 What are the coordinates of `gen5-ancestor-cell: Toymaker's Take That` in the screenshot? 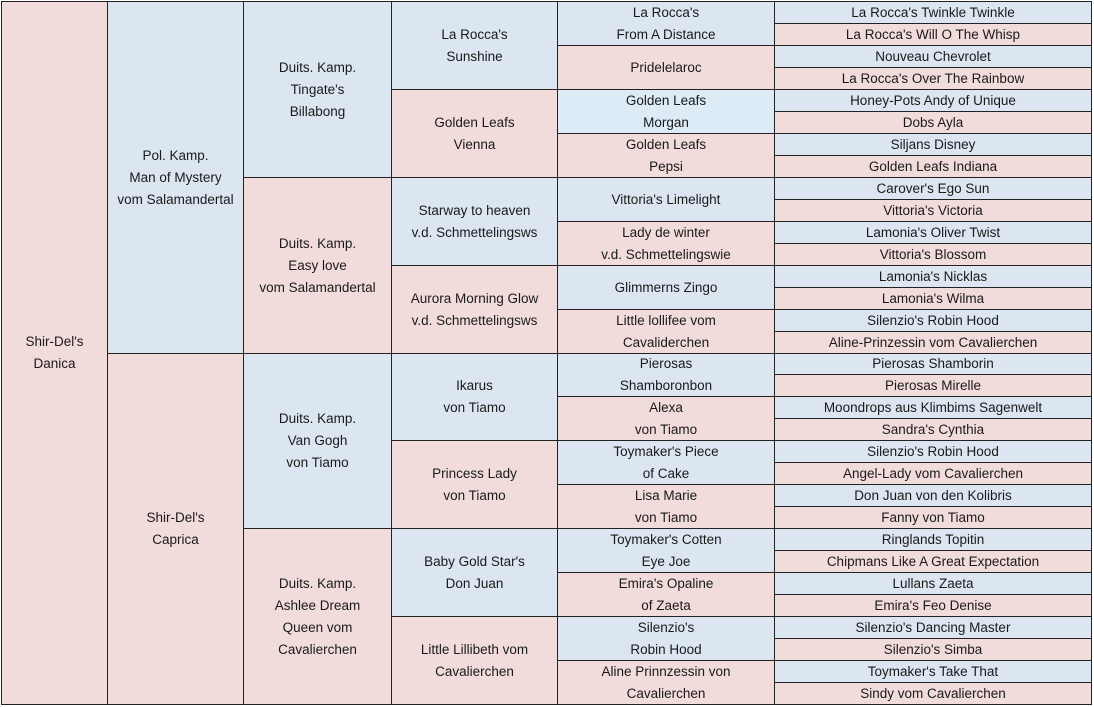 It's located at (933, 671).